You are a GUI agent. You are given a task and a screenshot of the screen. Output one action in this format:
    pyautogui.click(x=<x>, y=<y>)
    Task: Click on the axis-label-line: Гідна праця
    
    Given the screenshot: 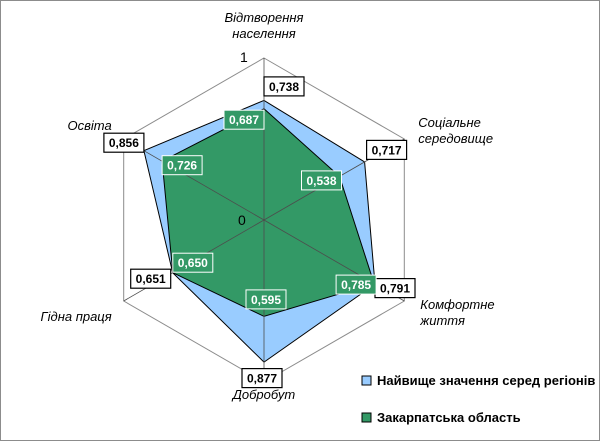 What is the action you would take?
    pyautogui.click(x=76, y=316)
    